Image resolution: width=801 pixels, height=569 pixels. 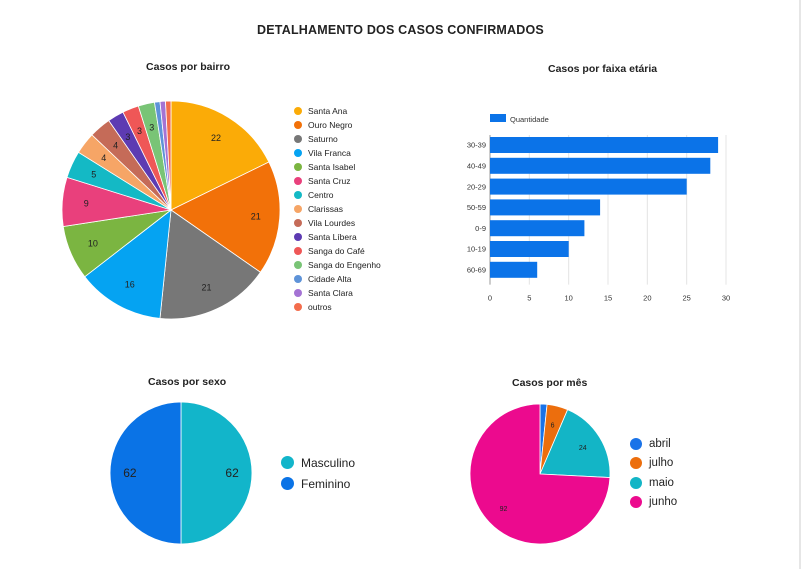 What do you see at coordinates (216, 473) in the screenshot?
I see `sexo-slice-masculino` at bounding box center [216, 473].